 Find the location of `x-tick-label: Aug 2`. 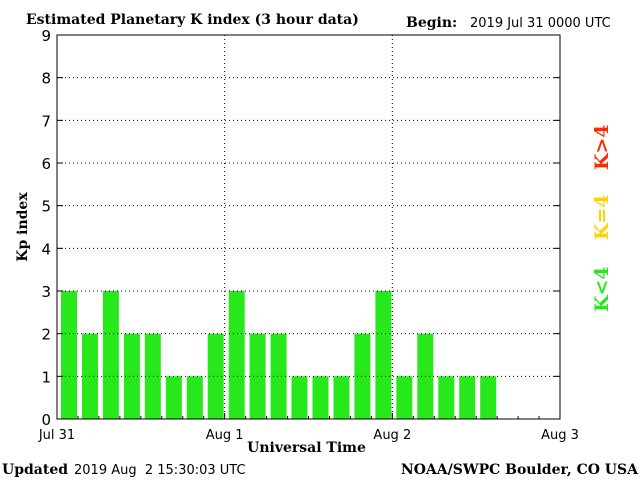

x-tick-label: Aug 2 is located at coordinates (392, 435).